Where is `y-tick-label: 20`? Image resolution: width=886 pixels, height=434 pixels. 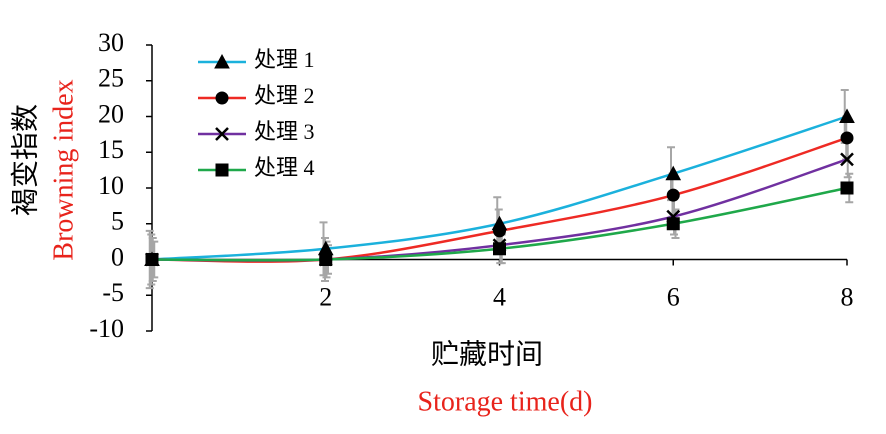
y-tick-label: 20 is located at coordinates (111, 113).